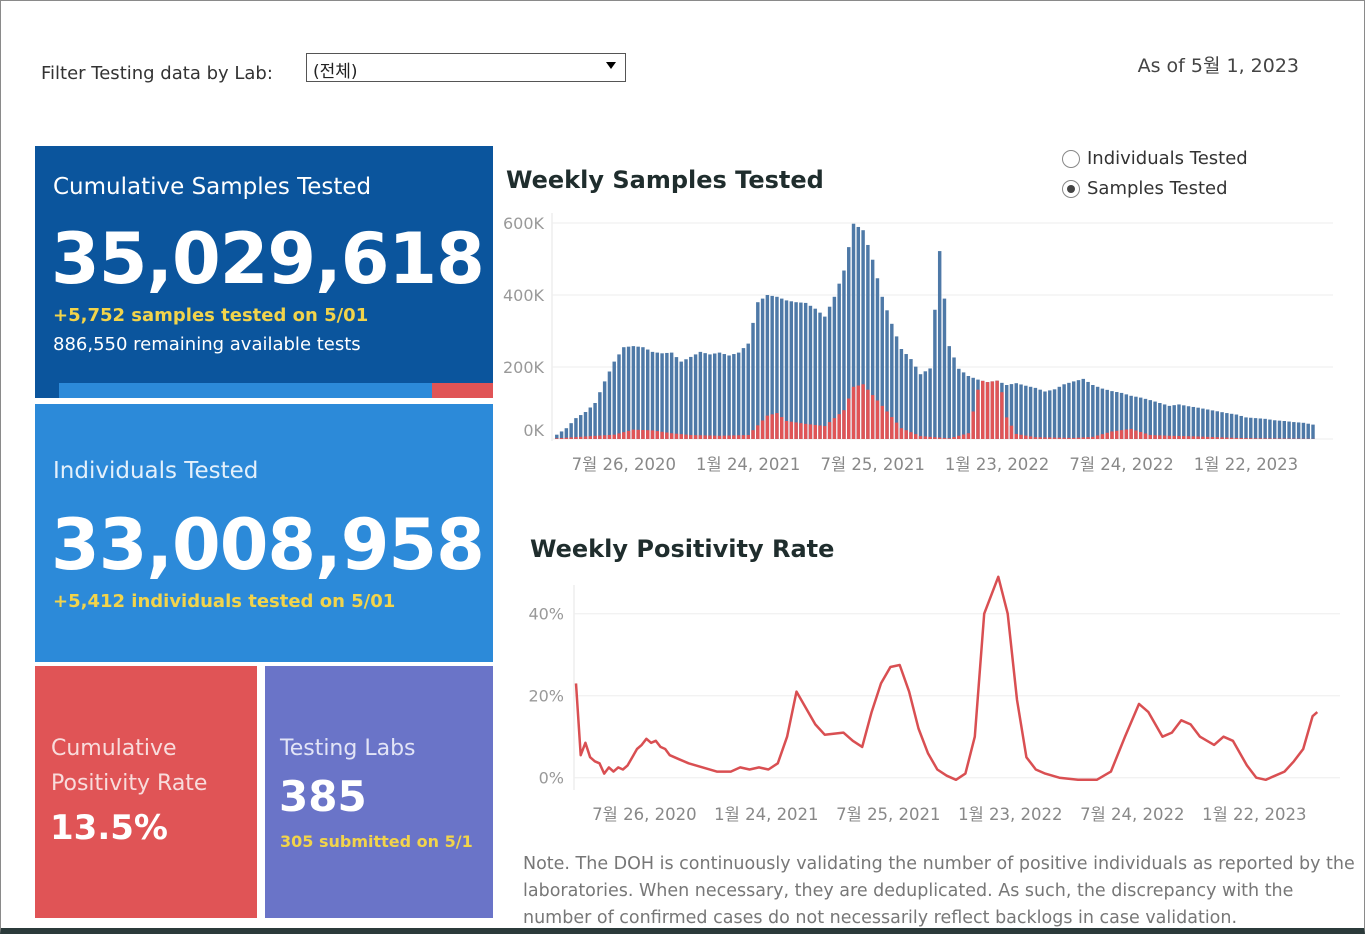 Image resolution: width=1365 pixels, height=934 pixels. I want to click on x-tick-label: 1월 23, 2022, so click(997, 464).